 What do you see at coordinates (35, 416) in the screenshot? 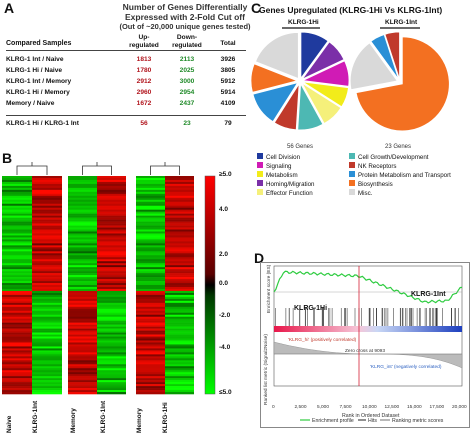
I see `heatmap-column-label: KLRG-1Int` at bounding box center [35, 416].